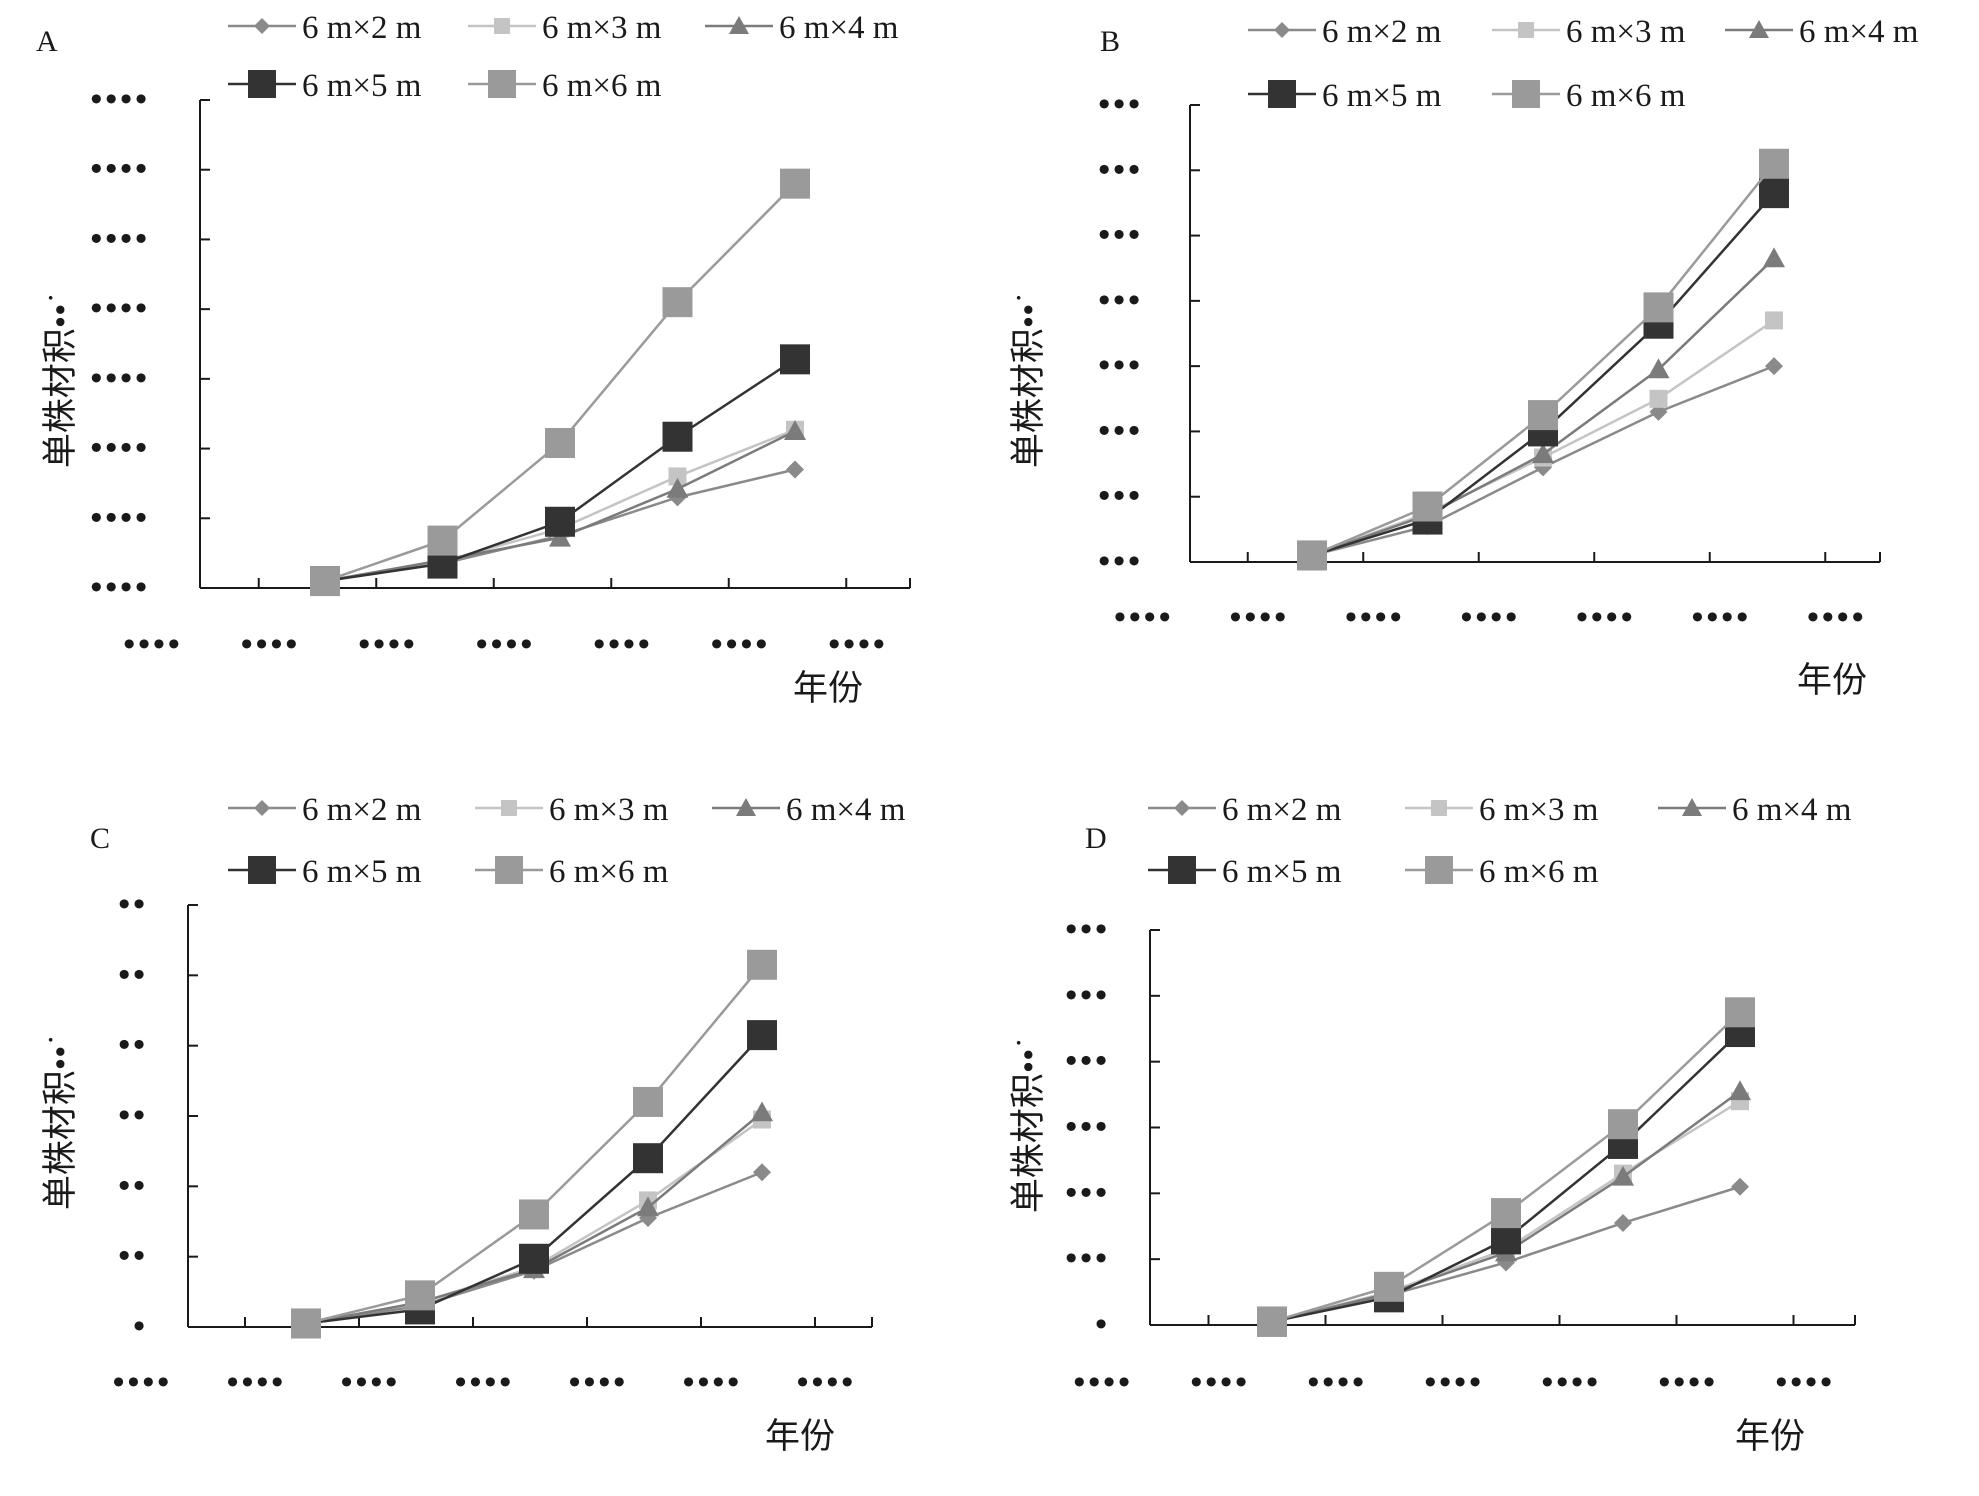 The height and width of the screenshot is (1496, 1979). I want to click on legend: 6 m×2 m 6 m×3 m 6 m×4 m 6 m×5 m 6 m×6 m, so click(563, 57).